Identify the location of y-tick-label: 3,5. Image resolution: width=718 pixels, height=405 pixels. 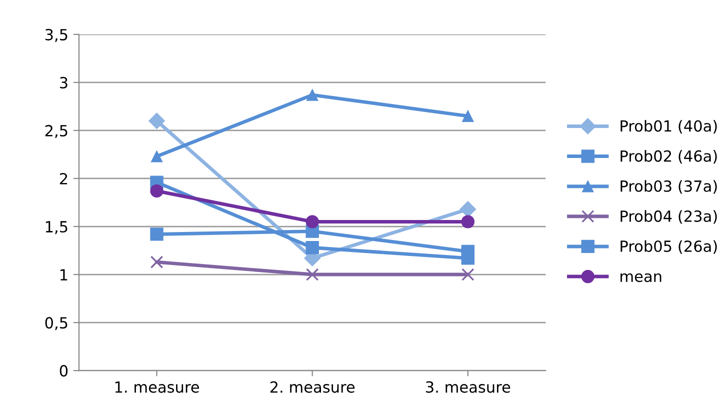
(56, 35).